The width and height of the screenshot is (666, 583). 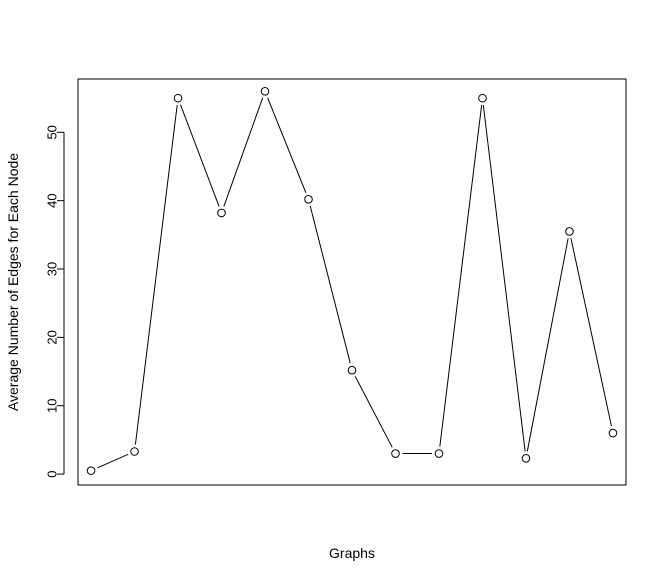 What do you see at coordinates (51, 200) in the screenshot?
I see `y-tick-label: 40` at bounding box center [51, 200].